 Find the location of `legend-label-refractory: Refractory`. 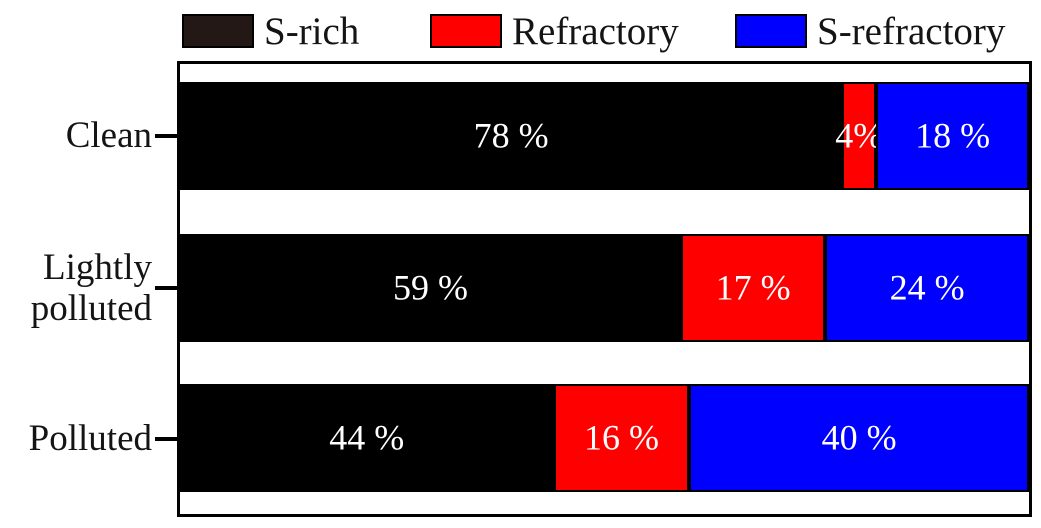

legend-label-refractory: Refractory is located at coordinates (595, 31).